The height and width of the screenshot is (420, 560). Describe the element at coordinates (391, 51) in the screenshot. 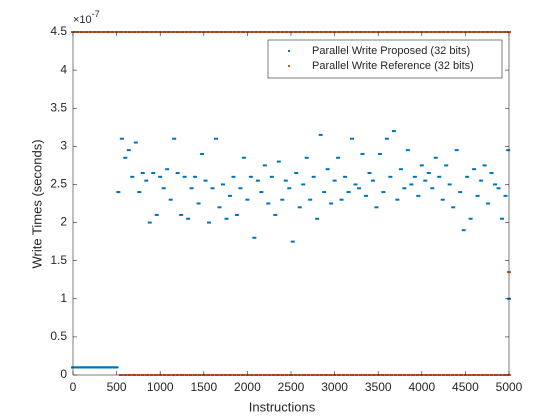

I see `legend-label: Parallel Write Proposed (32 bits)` at that location.